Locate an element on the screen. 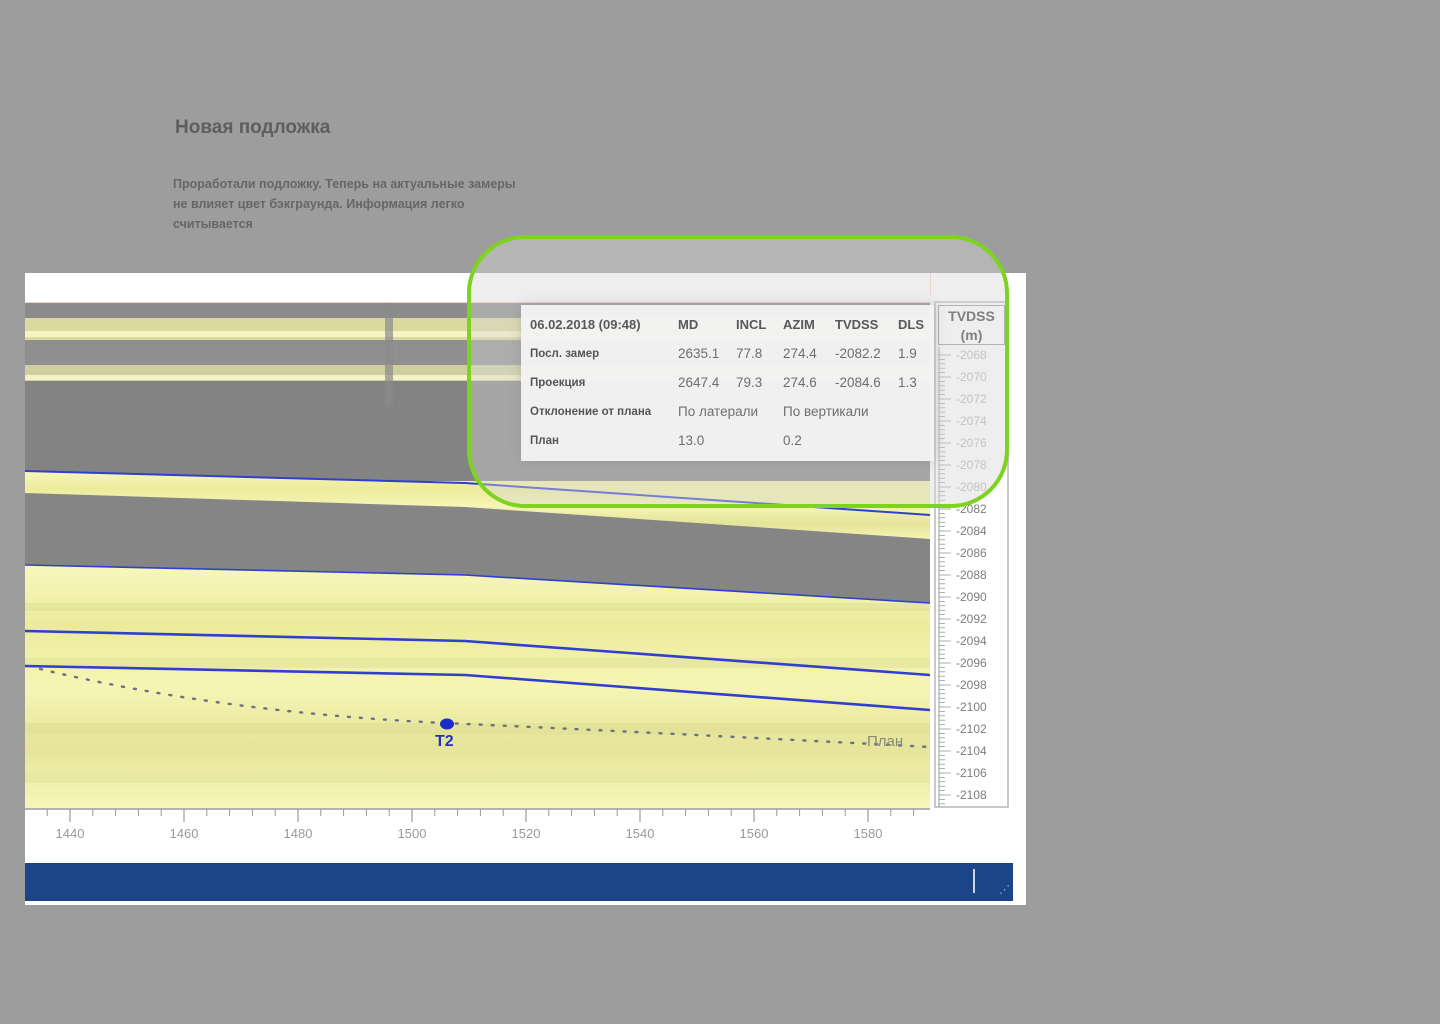 The image size is (1440, 1024). info-row-projection: Проекция 2647.4 79.3 274.6 -2084.6 1.3 is located at coordinates (724, 382).